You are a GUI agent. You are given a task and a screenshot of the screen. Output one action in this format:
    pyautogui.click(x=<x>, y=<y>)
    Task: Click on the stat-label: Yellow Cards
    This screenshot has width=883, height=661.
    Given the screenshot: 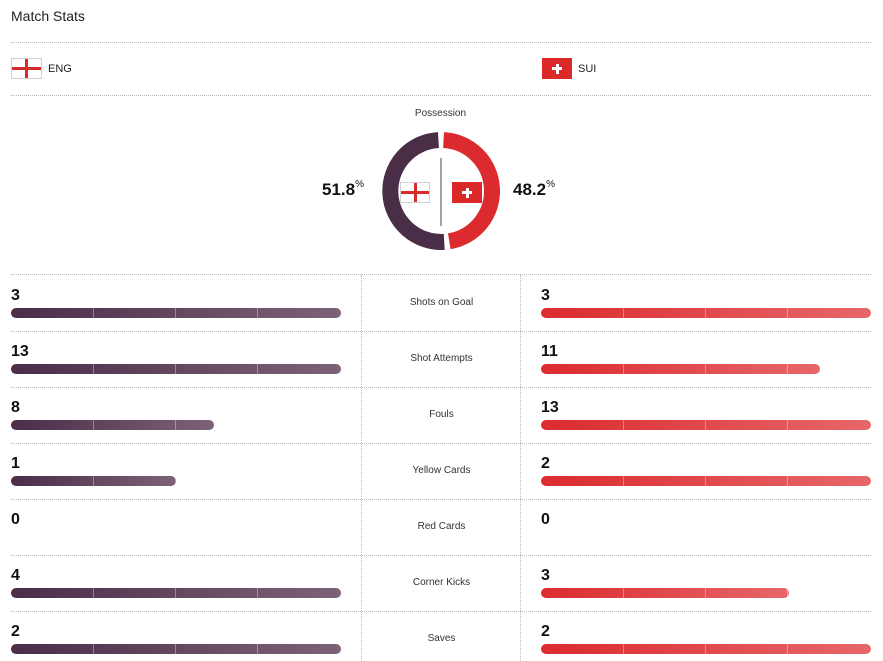 What is the action you would take?
    pyautogui.click(x=441, y=470)
    